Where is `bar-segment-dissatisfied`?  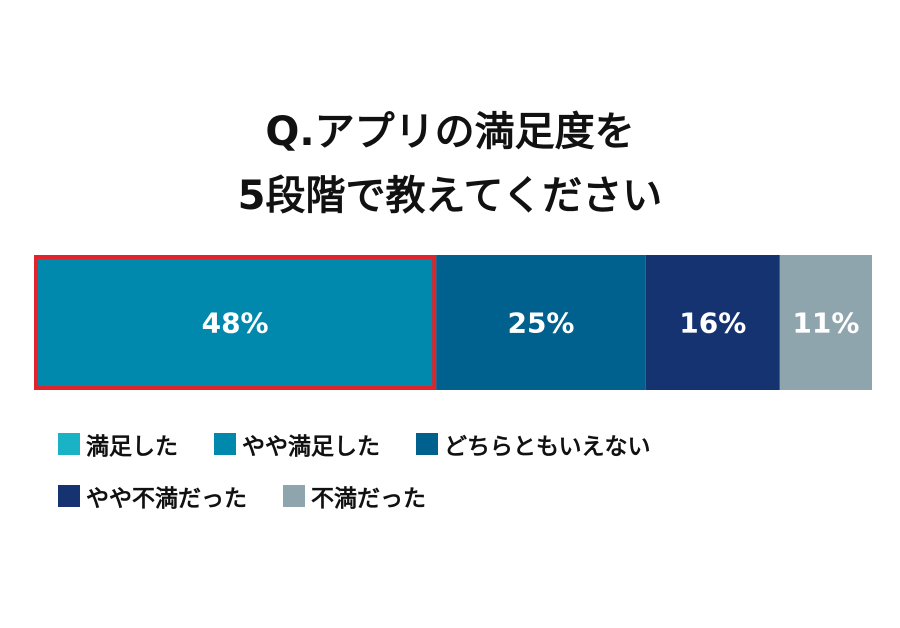 bar-segment-dissatisfied is located at coordinates (825, 322).